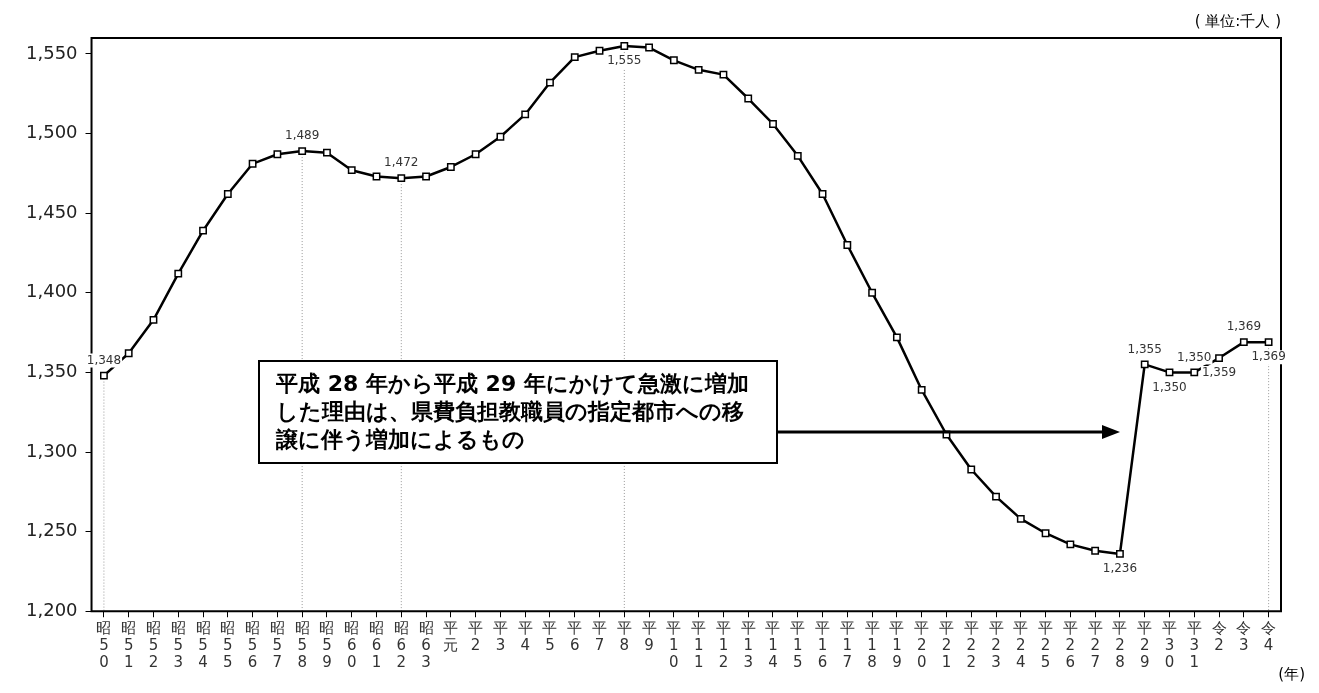 The height and width of the screenshot is (693, 1319). What do you see at coordinates (277, 645) in the screenshot?
I see `x-tick-label: 昭57` at bounding box center [277, 645].